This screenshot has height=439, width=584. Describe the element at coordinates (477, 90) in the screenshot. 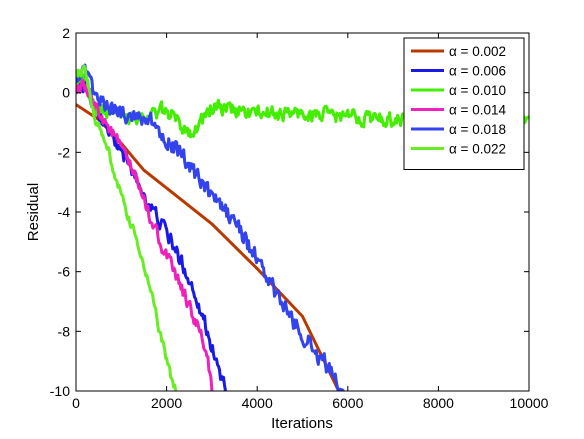

I see `legend-label: α = 0.010` at that location.